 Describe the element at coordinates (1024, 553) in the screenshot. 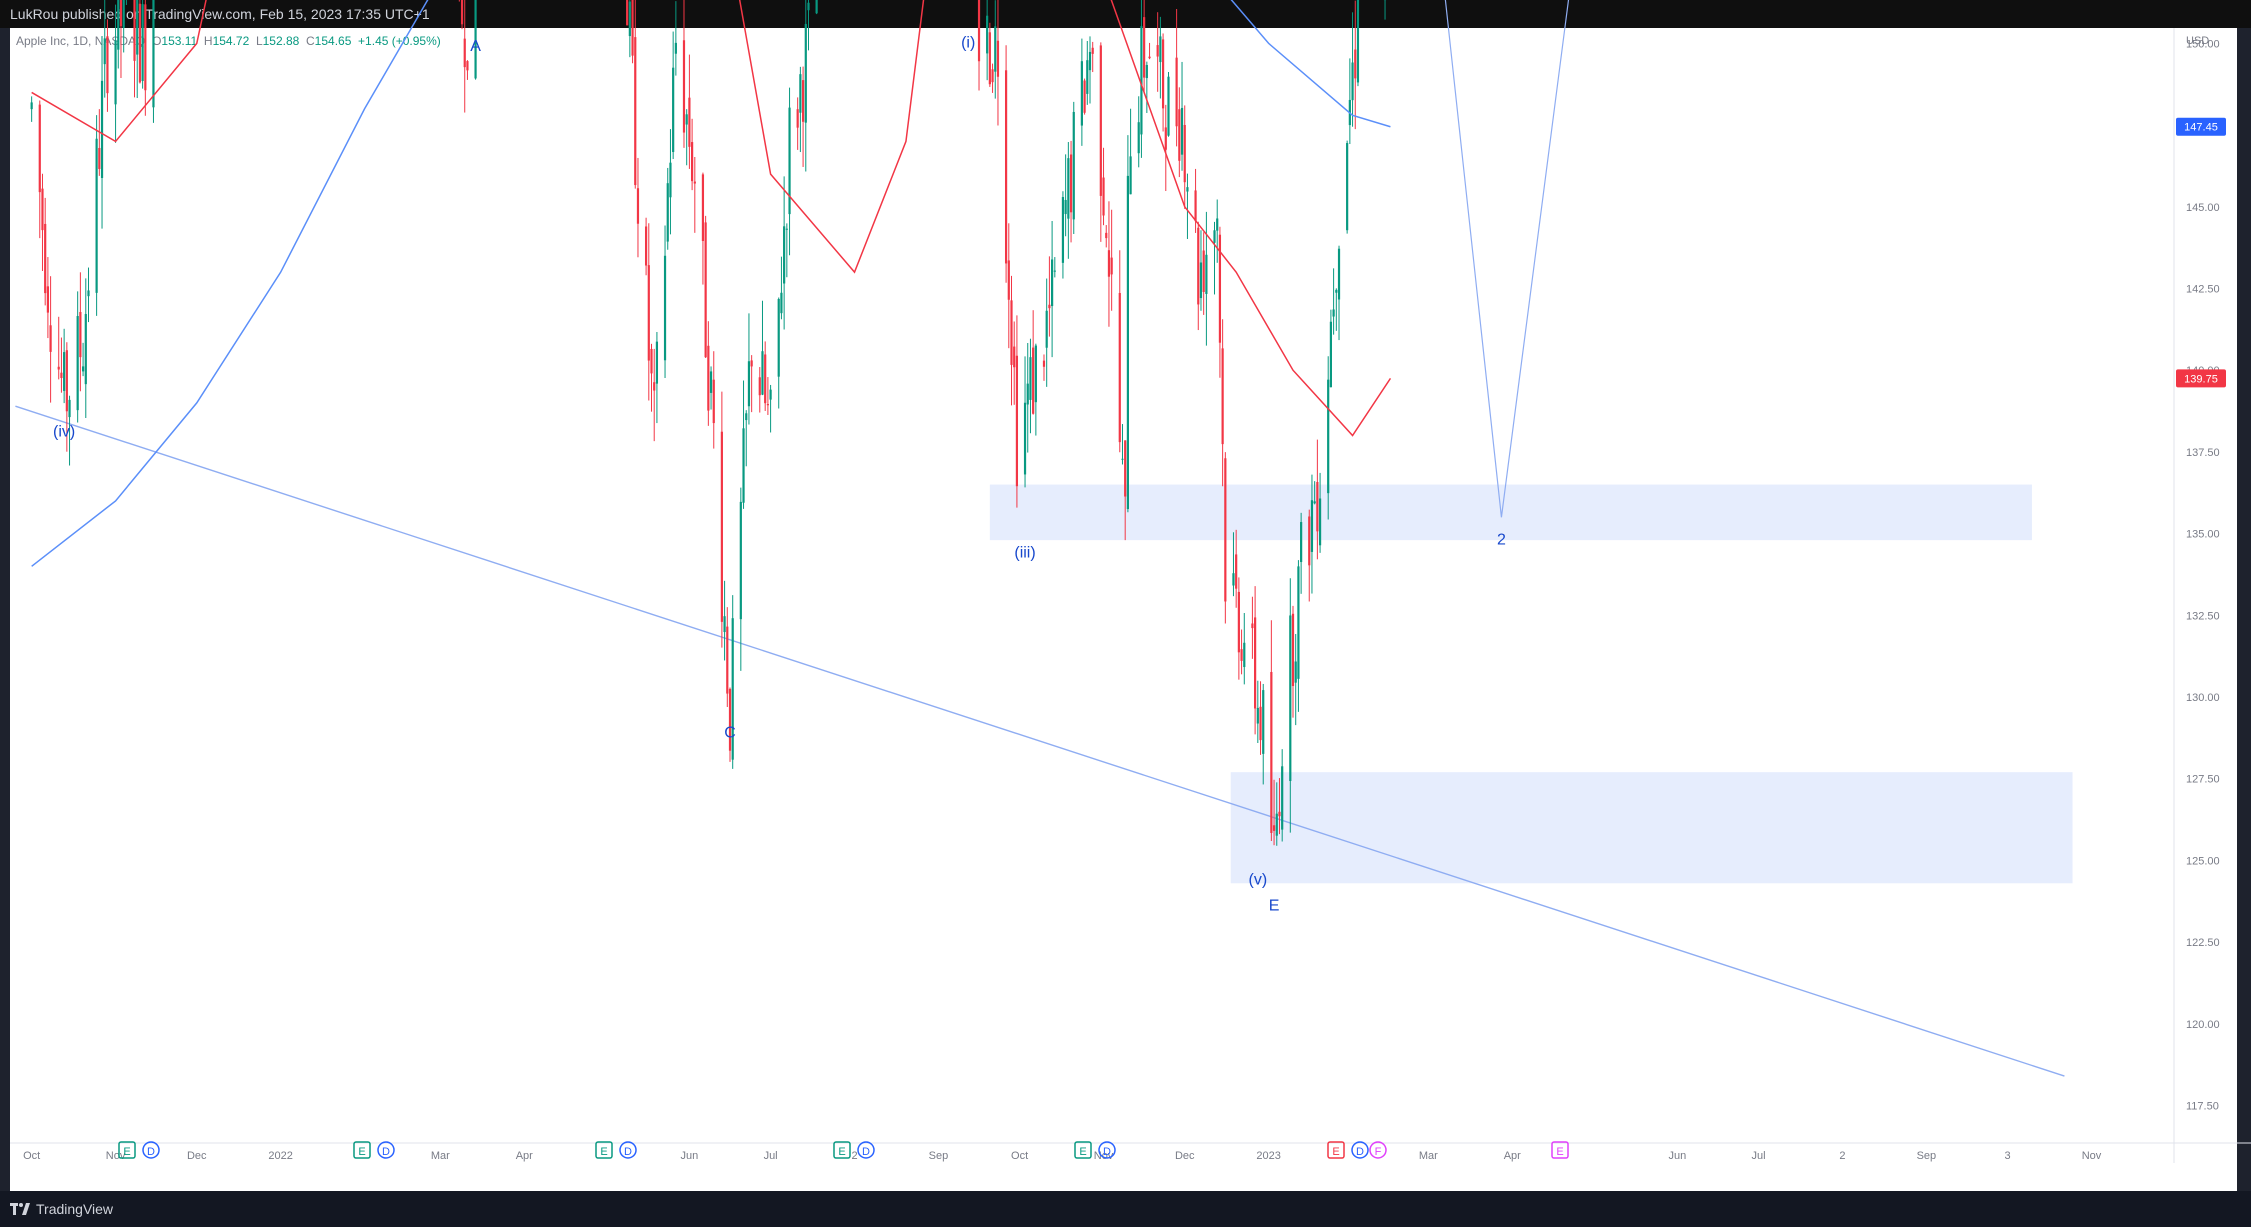

I see `wave-label-8: (iii)` at that location.